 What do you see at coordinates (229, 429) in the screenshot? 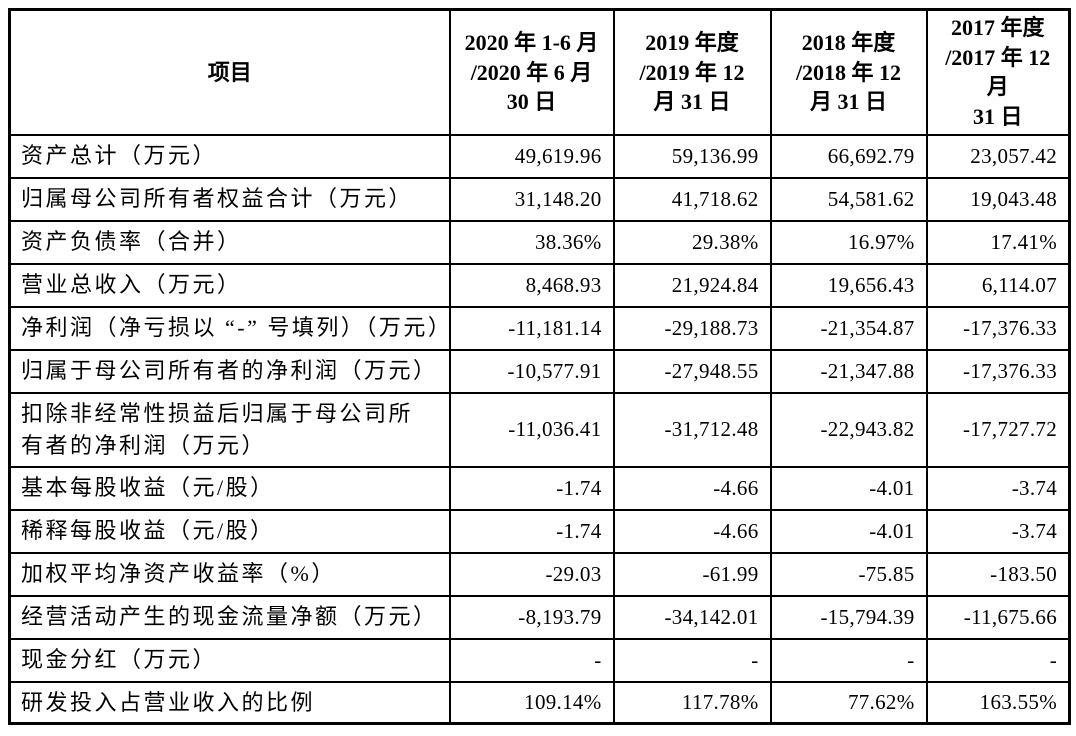
I see `row-label: 扣除非经常性损益后归属于母公司所 有者的净利润（万元）` at bounding box center [229, 429].